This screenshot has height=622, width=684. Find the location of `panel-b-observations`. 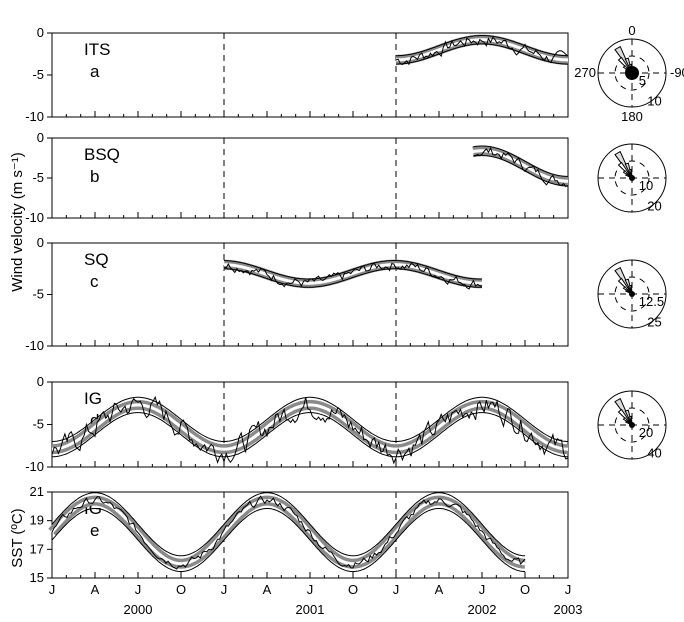

panel-b-observations is located at coordinates (521, 167).